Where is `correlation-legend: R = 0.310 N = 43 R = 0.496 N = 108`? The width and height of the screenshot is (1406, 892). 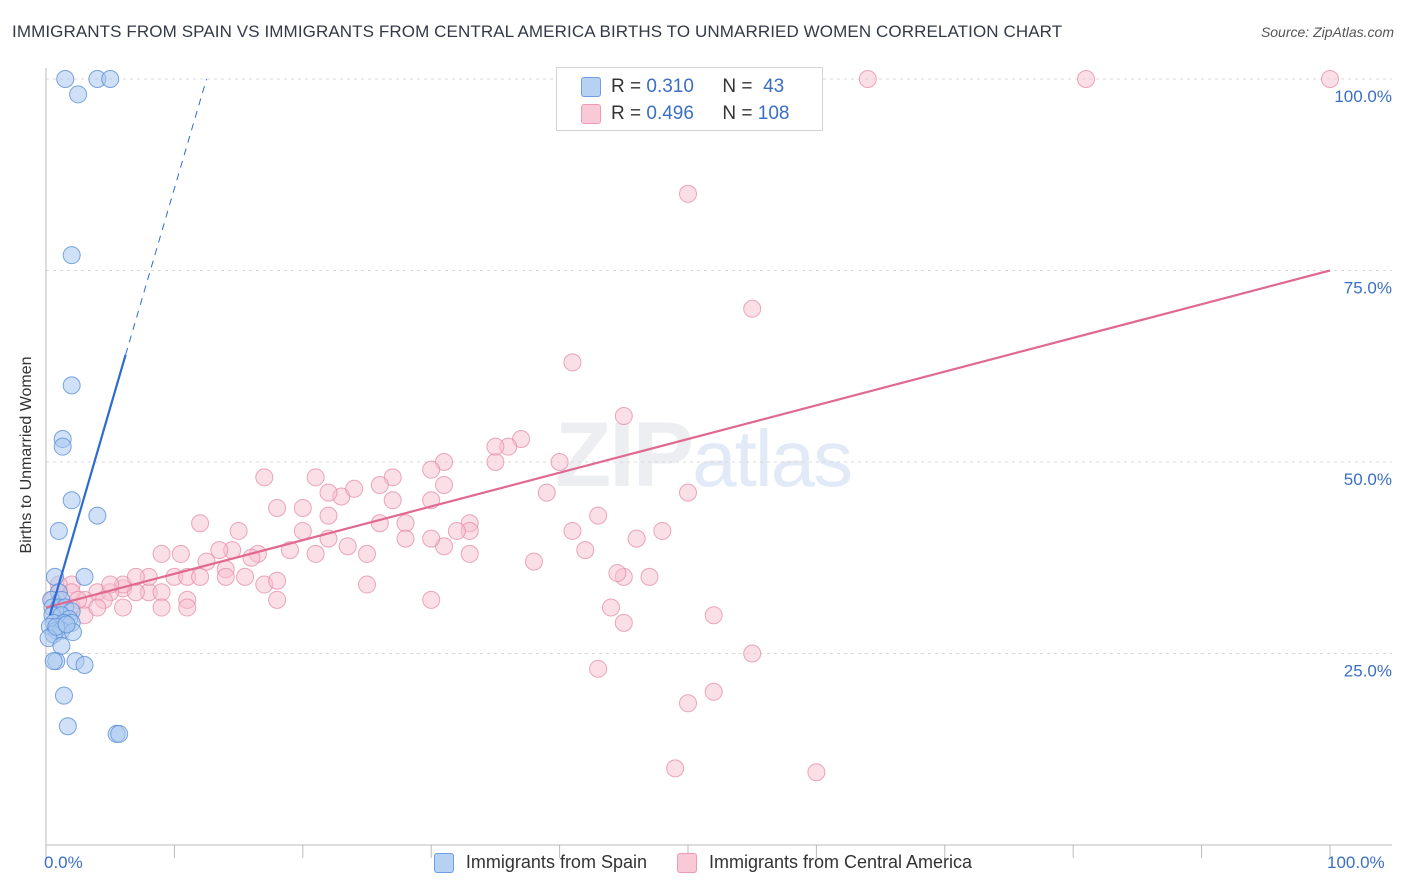
correlation-legend: R = 0.310 N = 43 R = 0.496 N = 108 is located at coordinates (689, 99).